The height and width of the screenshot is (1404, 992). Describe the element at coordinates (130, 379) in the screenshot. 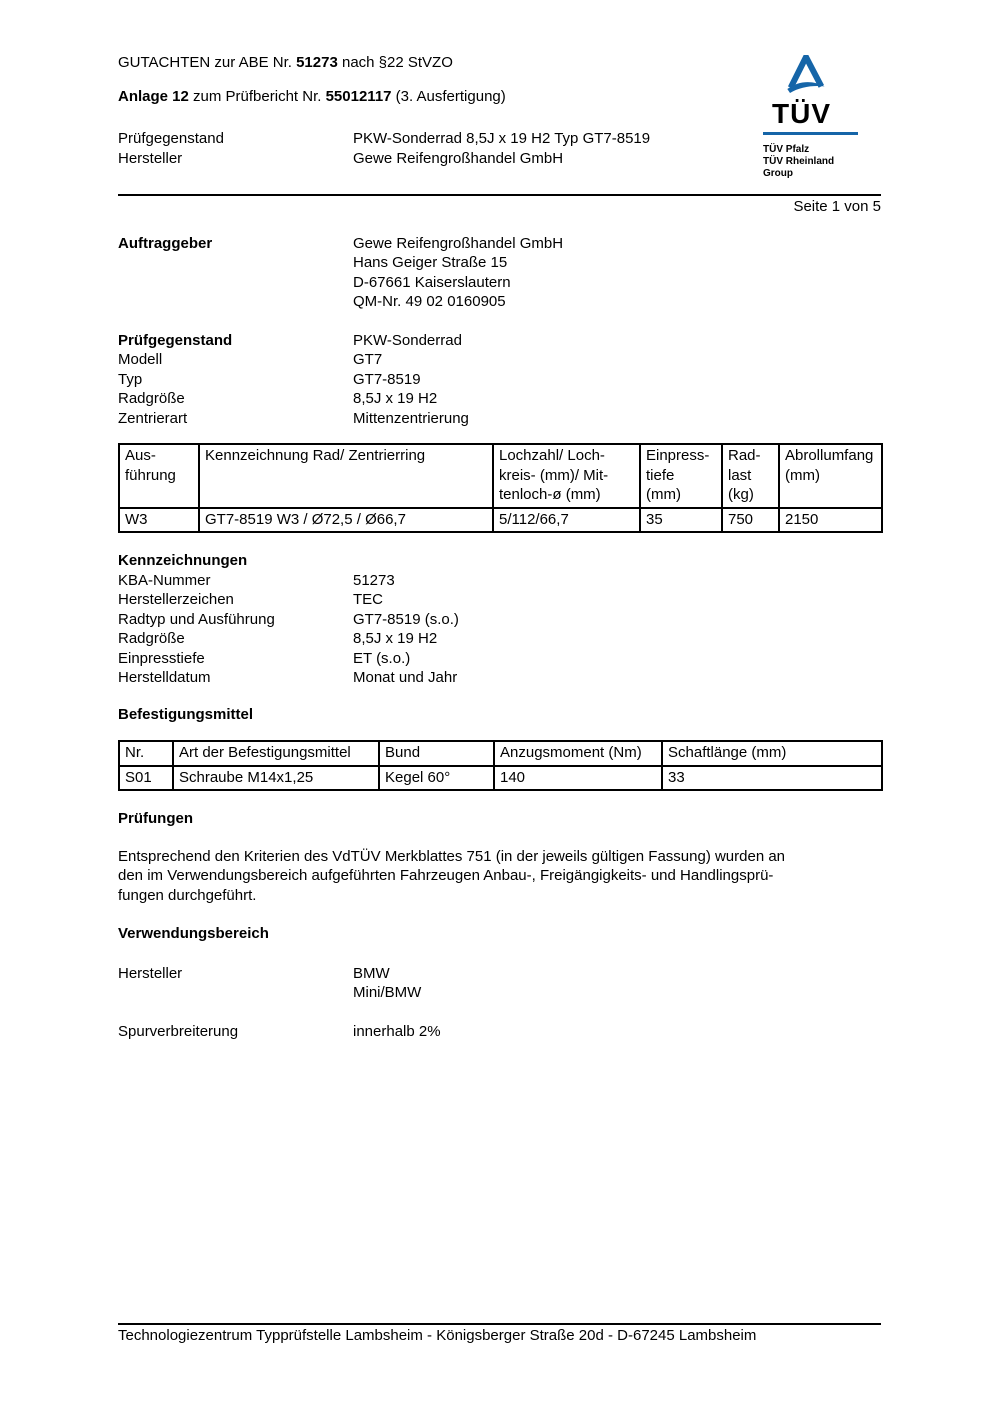

I see `typ-label: Typ` at that location.